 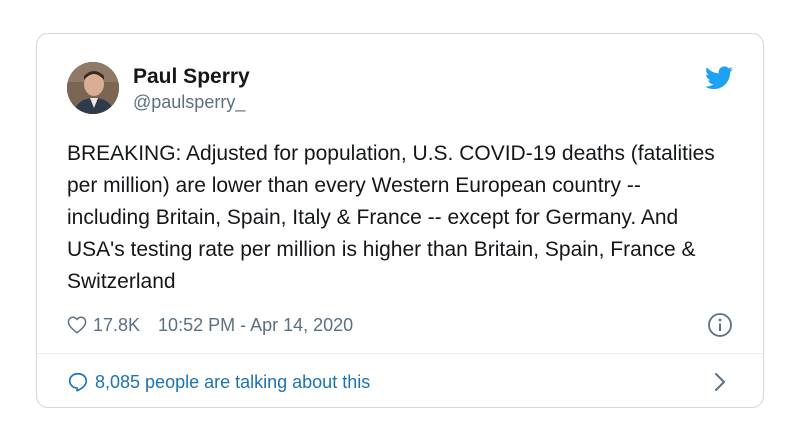 I want to click on tweet-timestamp: 10:52 PM - Apr 14, 2020, so click(x=256, y=324).